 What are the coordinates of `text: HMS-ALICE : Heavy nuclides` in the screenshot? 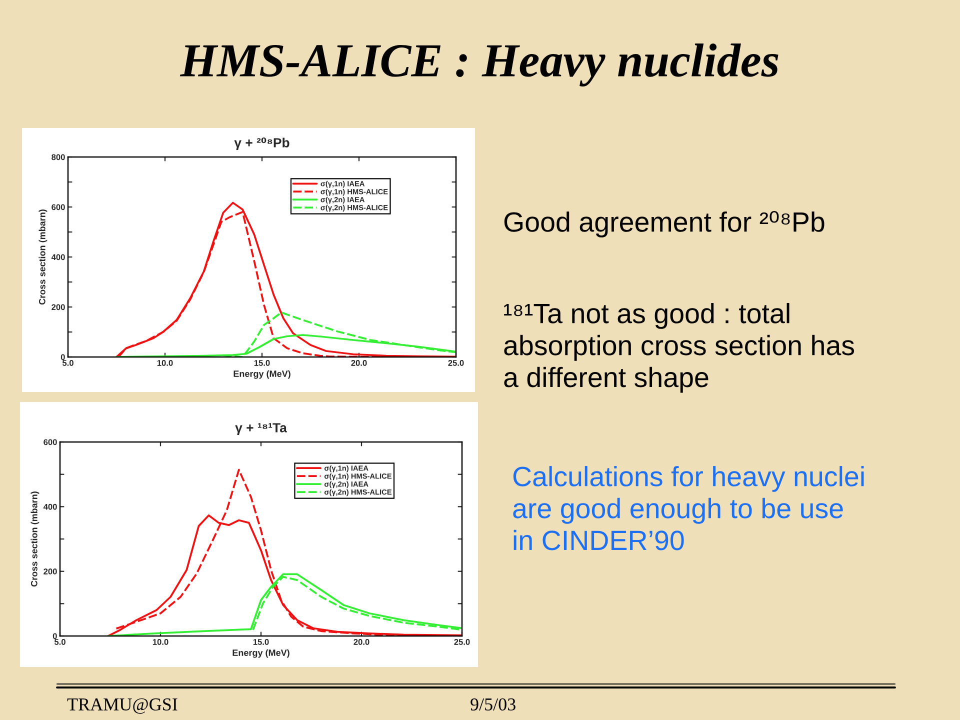 It's located at (479, 65).